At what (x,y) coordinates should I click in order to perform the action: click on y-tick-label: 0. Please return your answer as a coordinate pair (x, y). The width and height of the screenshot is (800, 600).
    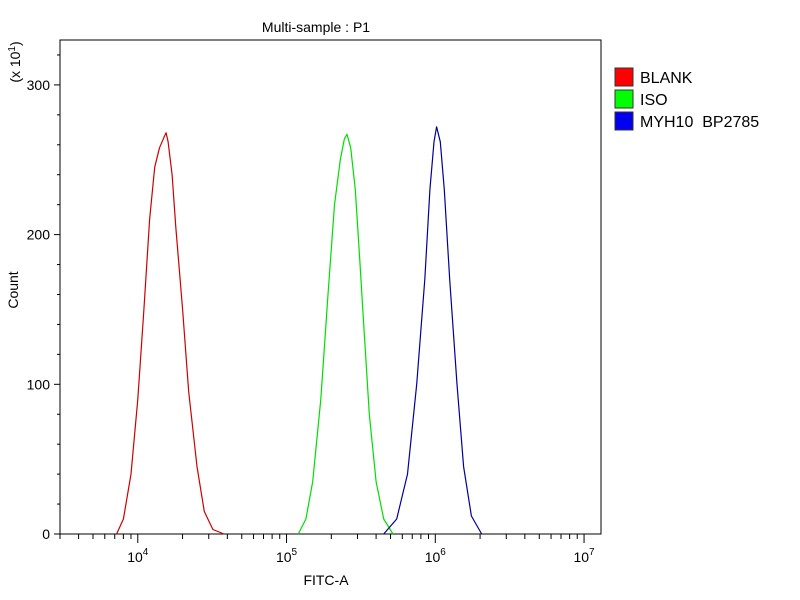
    Looking at the image, I should click on (46, 534).